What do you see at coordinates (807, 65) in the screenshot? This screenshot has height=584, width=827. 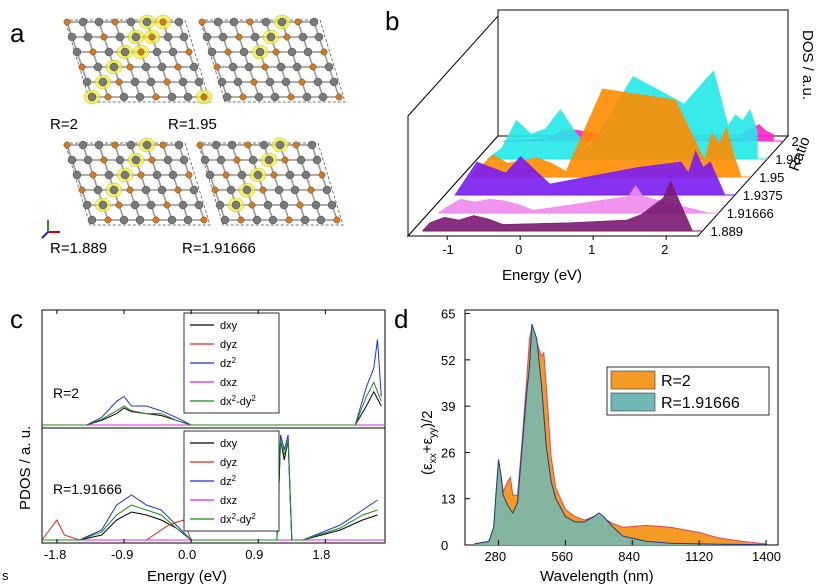 I see `z-axis-label: DOS / a.u.` at bounding box center [807, 65].